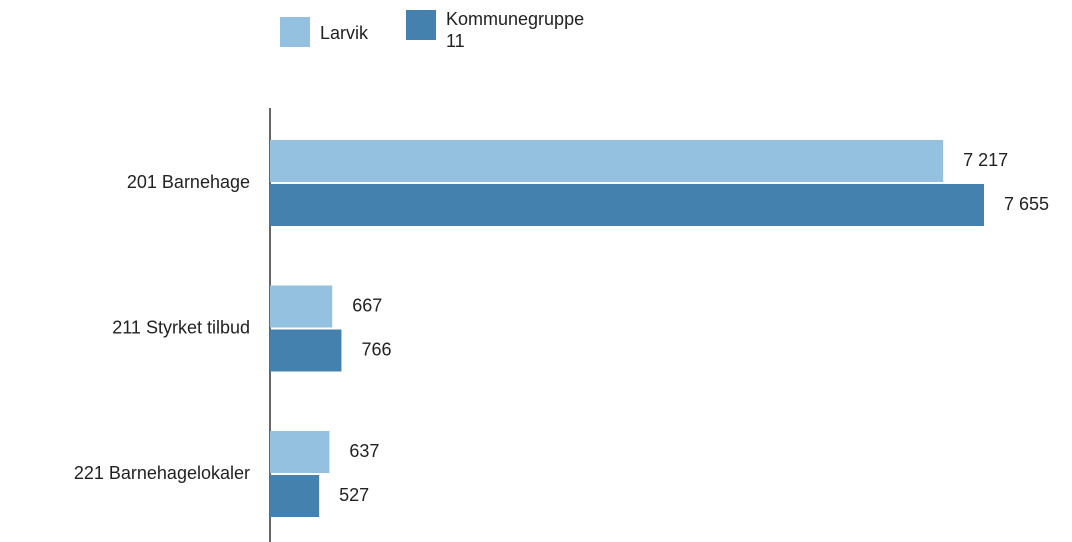  I want to click on data-label: 7 655, so click(1026, 204).